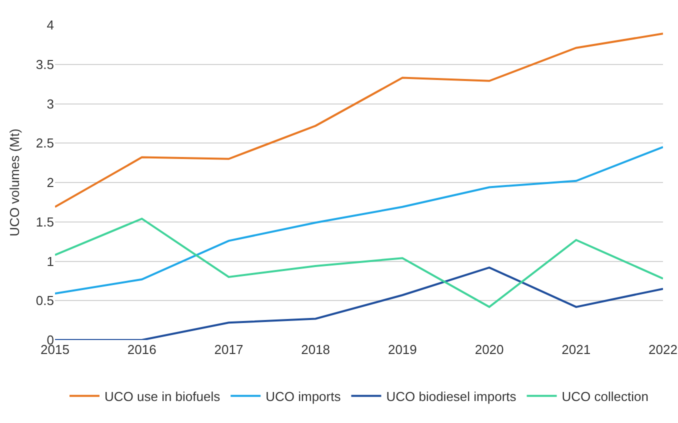 The image size is (678, 423). Describe the element at coordinates (451, 396) in the screenshot. I see `legend-label: UCO biodiesel imports` at that location.